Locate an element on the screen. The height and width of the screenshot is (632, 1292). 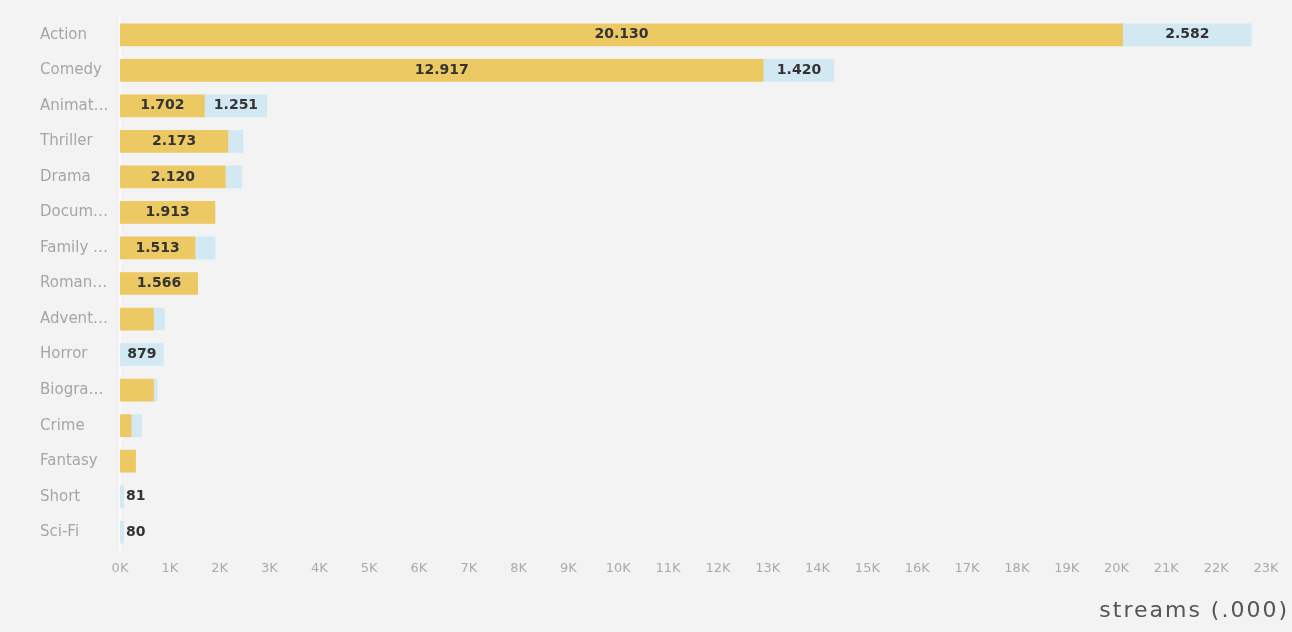
y-tick-label: Horror is located at coordinates (64, 353).